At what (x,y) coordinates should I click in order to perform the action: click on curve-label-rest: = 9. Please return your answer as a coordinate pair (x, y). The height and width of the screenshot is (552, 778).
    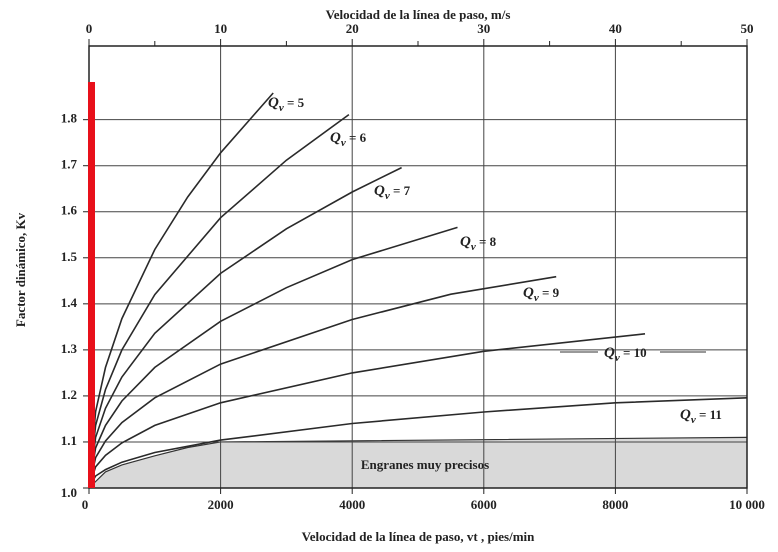
    Looking at the image, I should click on (549, 292).